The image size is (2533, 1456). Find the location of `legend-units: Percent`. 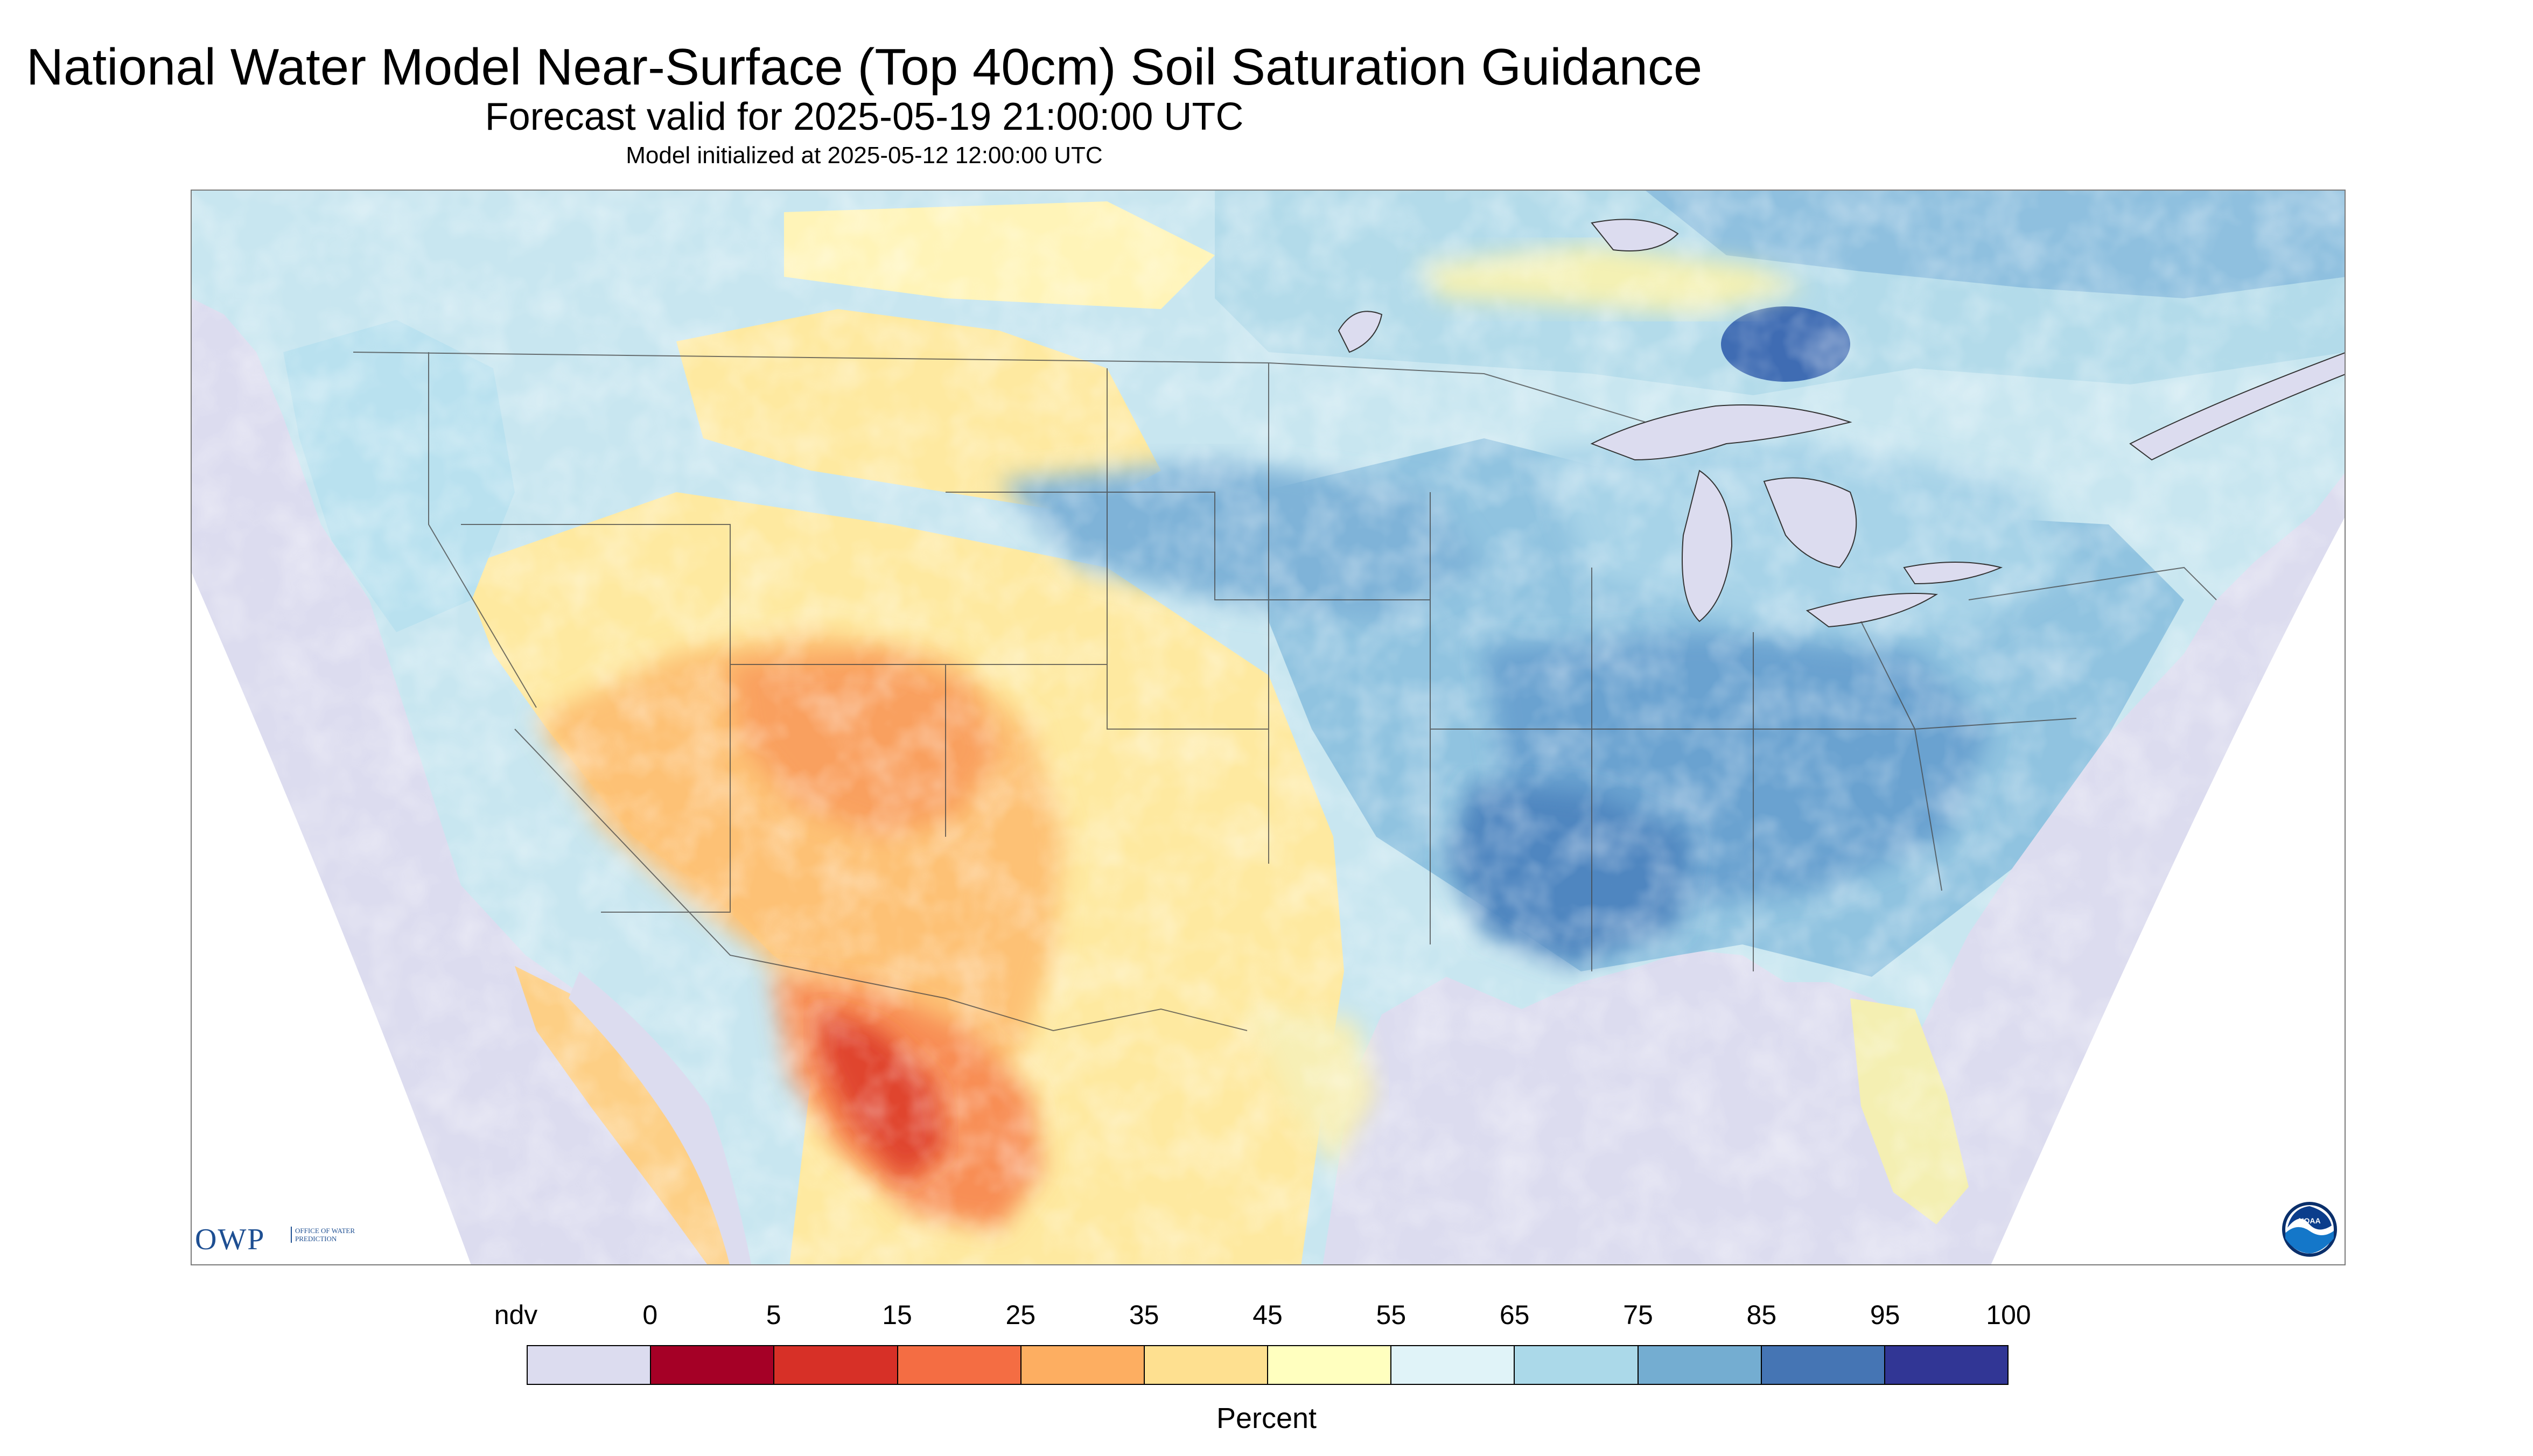

legend-units: Percent is located at coordinates (1266, 1418).